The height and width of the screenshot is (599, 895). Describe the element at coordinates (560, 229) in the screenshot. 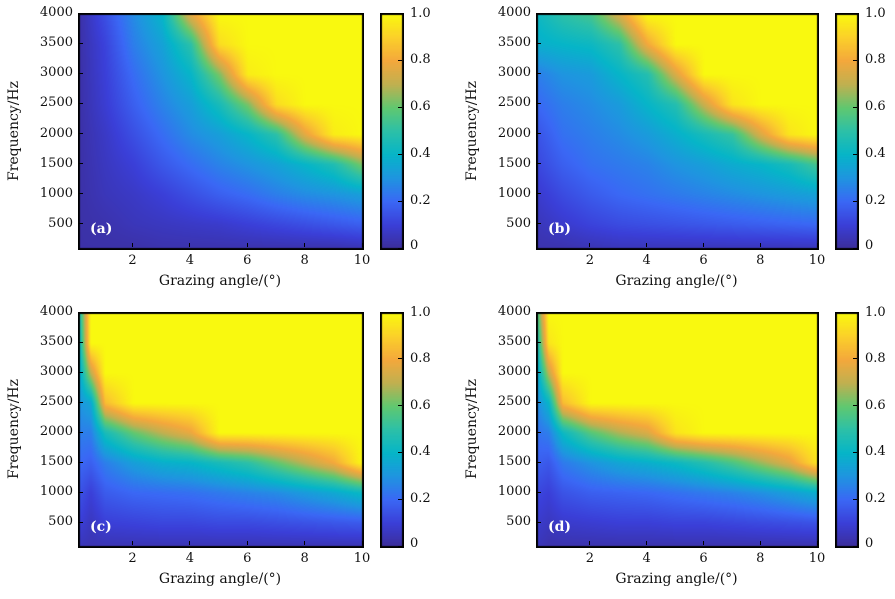

I see `panel-label: (b)` at that location.